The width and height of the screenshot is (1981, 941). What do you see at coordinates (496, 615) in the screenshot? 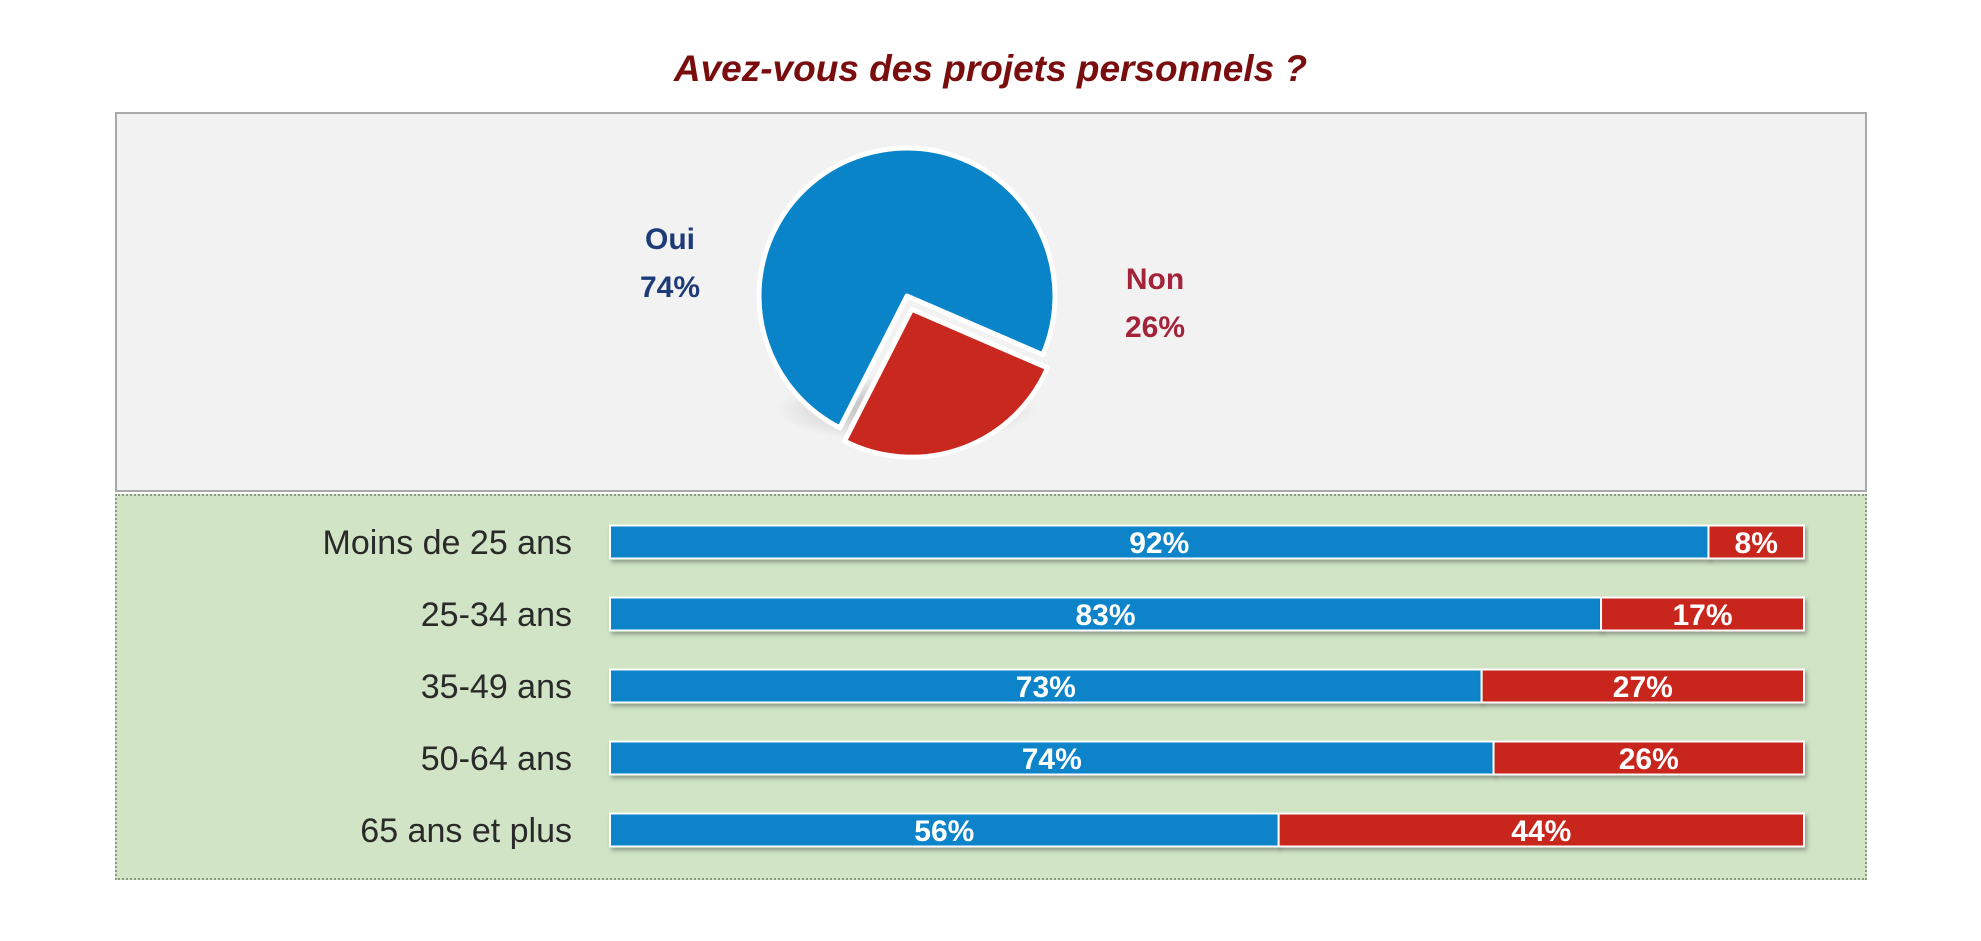
I see `category-label: 25-34 ans` at bounding box center [496, 615].